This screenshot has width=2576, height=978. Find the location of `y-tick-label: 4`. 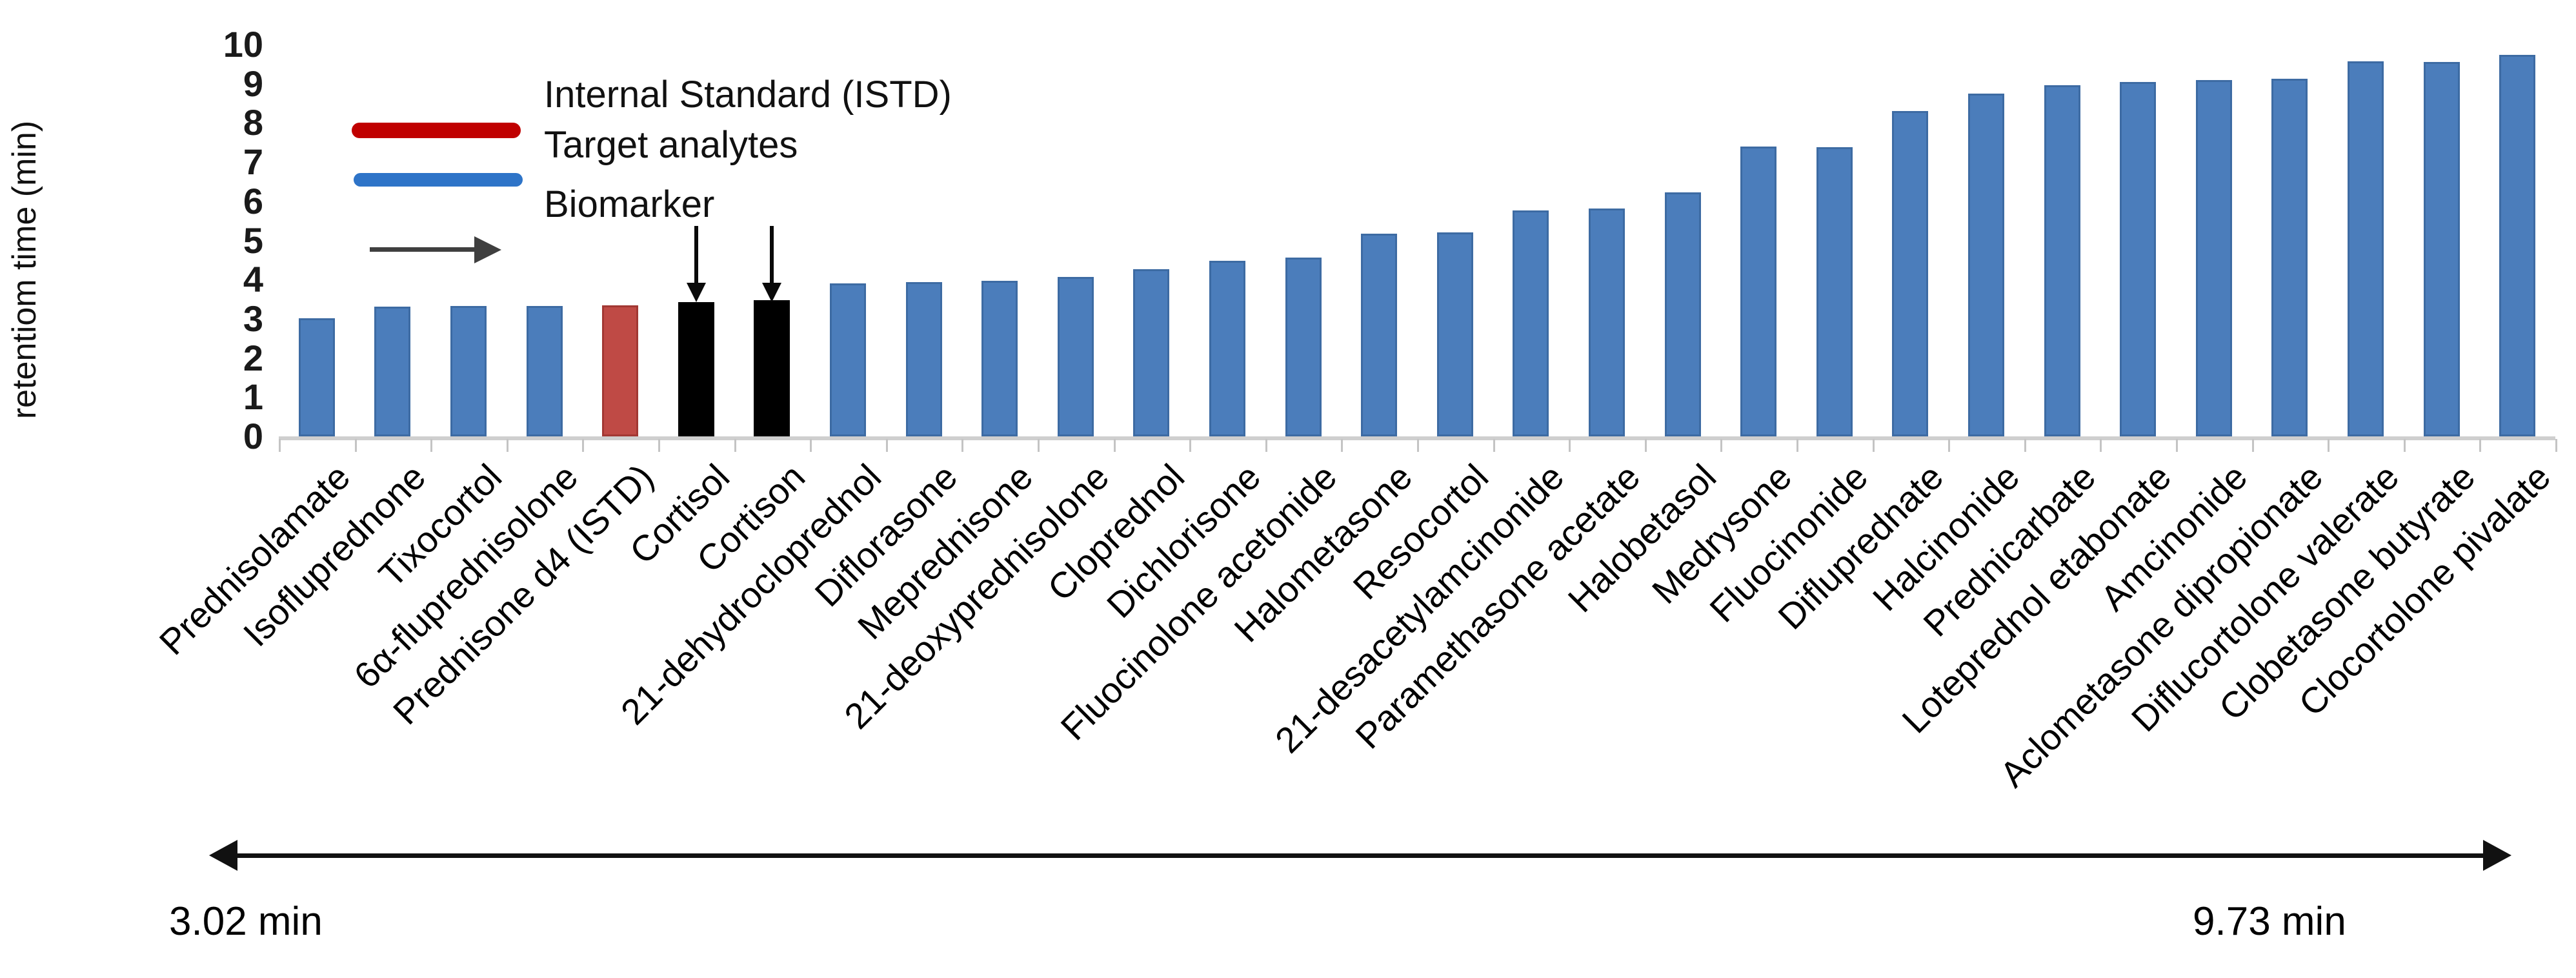

y-tick-label: 4 is located at coordinates (253, 279).